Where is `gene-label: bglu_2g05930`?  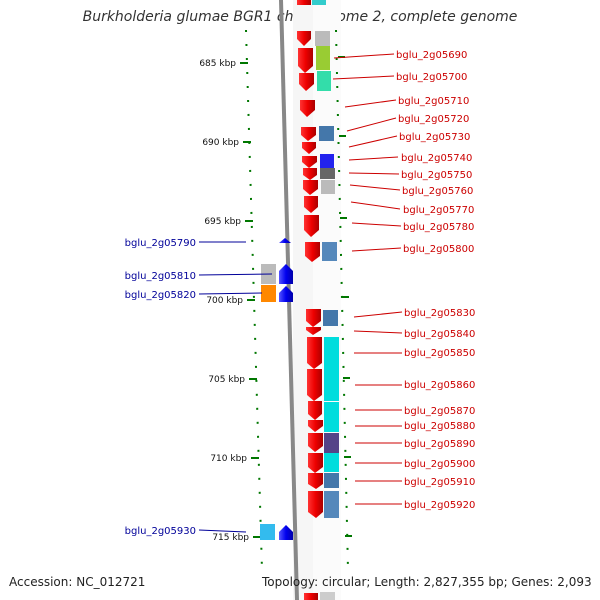 gene-label: bglu_2g05930 is located at coordinates (160, 531).